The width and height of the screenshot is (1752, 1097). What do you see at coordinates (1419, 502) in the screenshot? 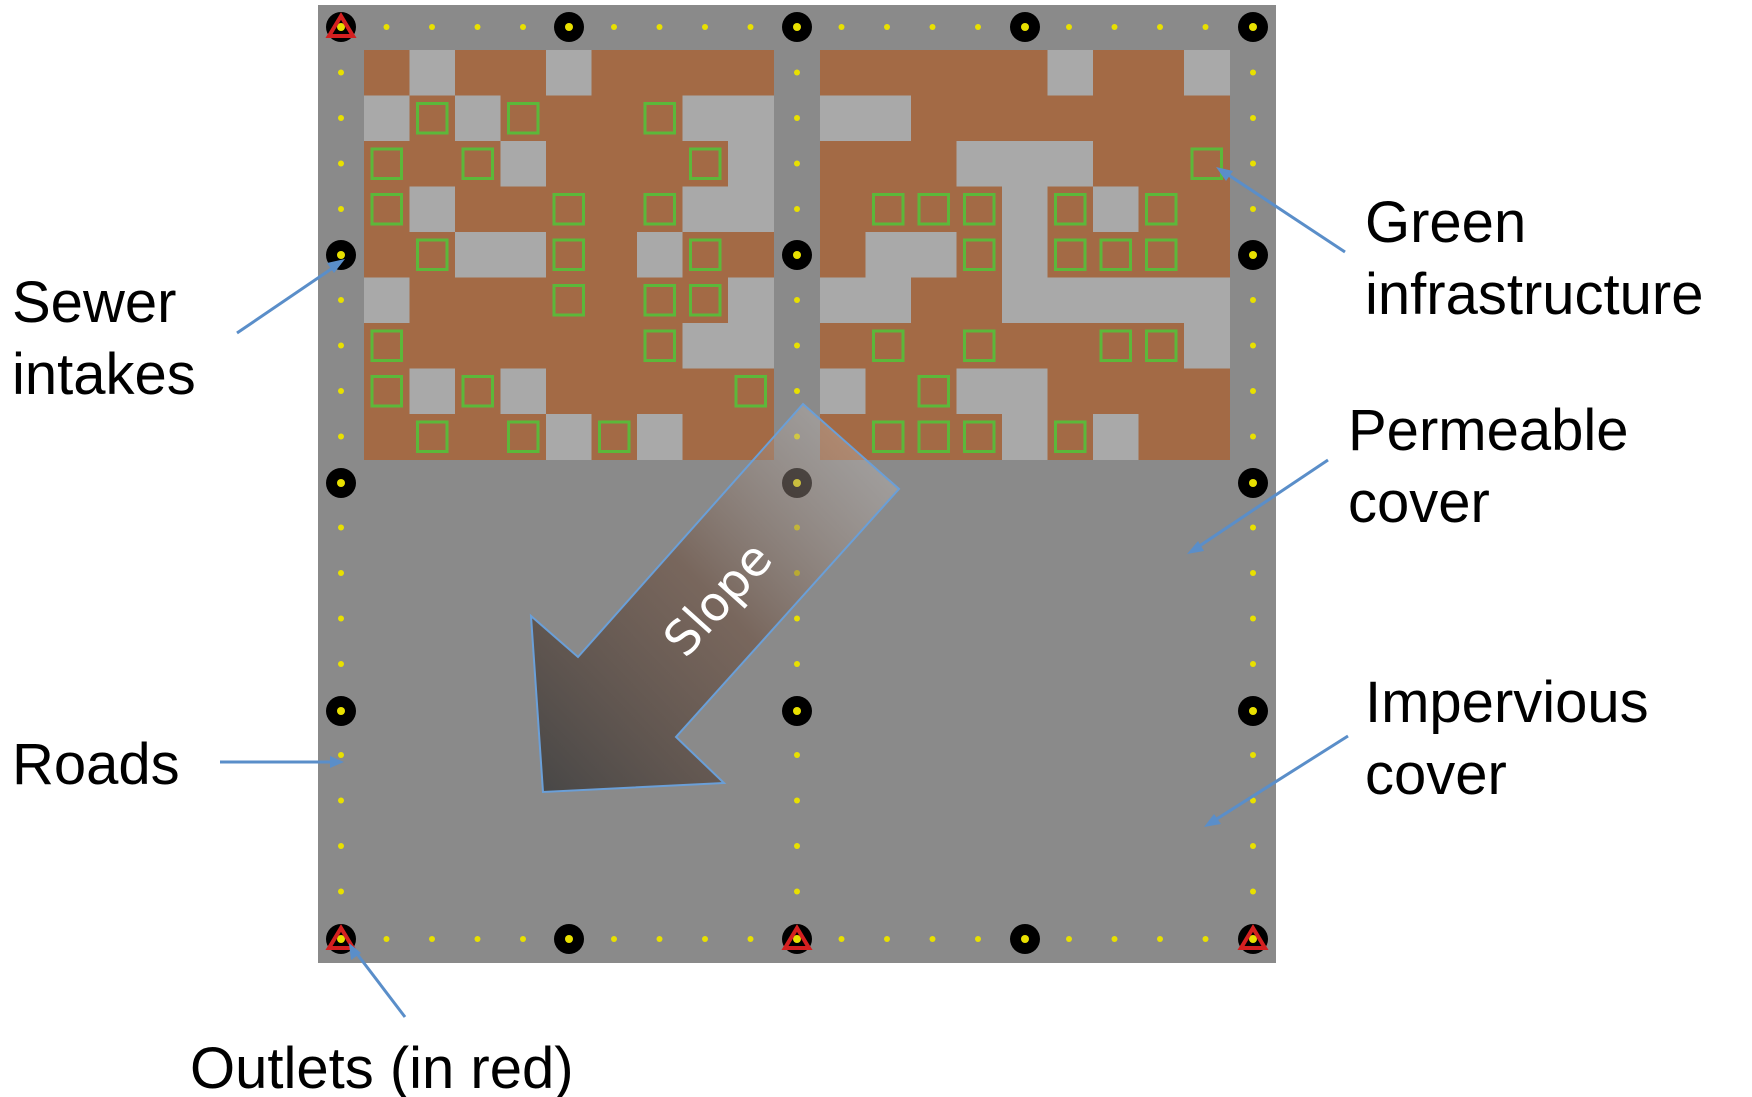
I see `label-permeable-line2: cover` at bounding box center [1419, 502].